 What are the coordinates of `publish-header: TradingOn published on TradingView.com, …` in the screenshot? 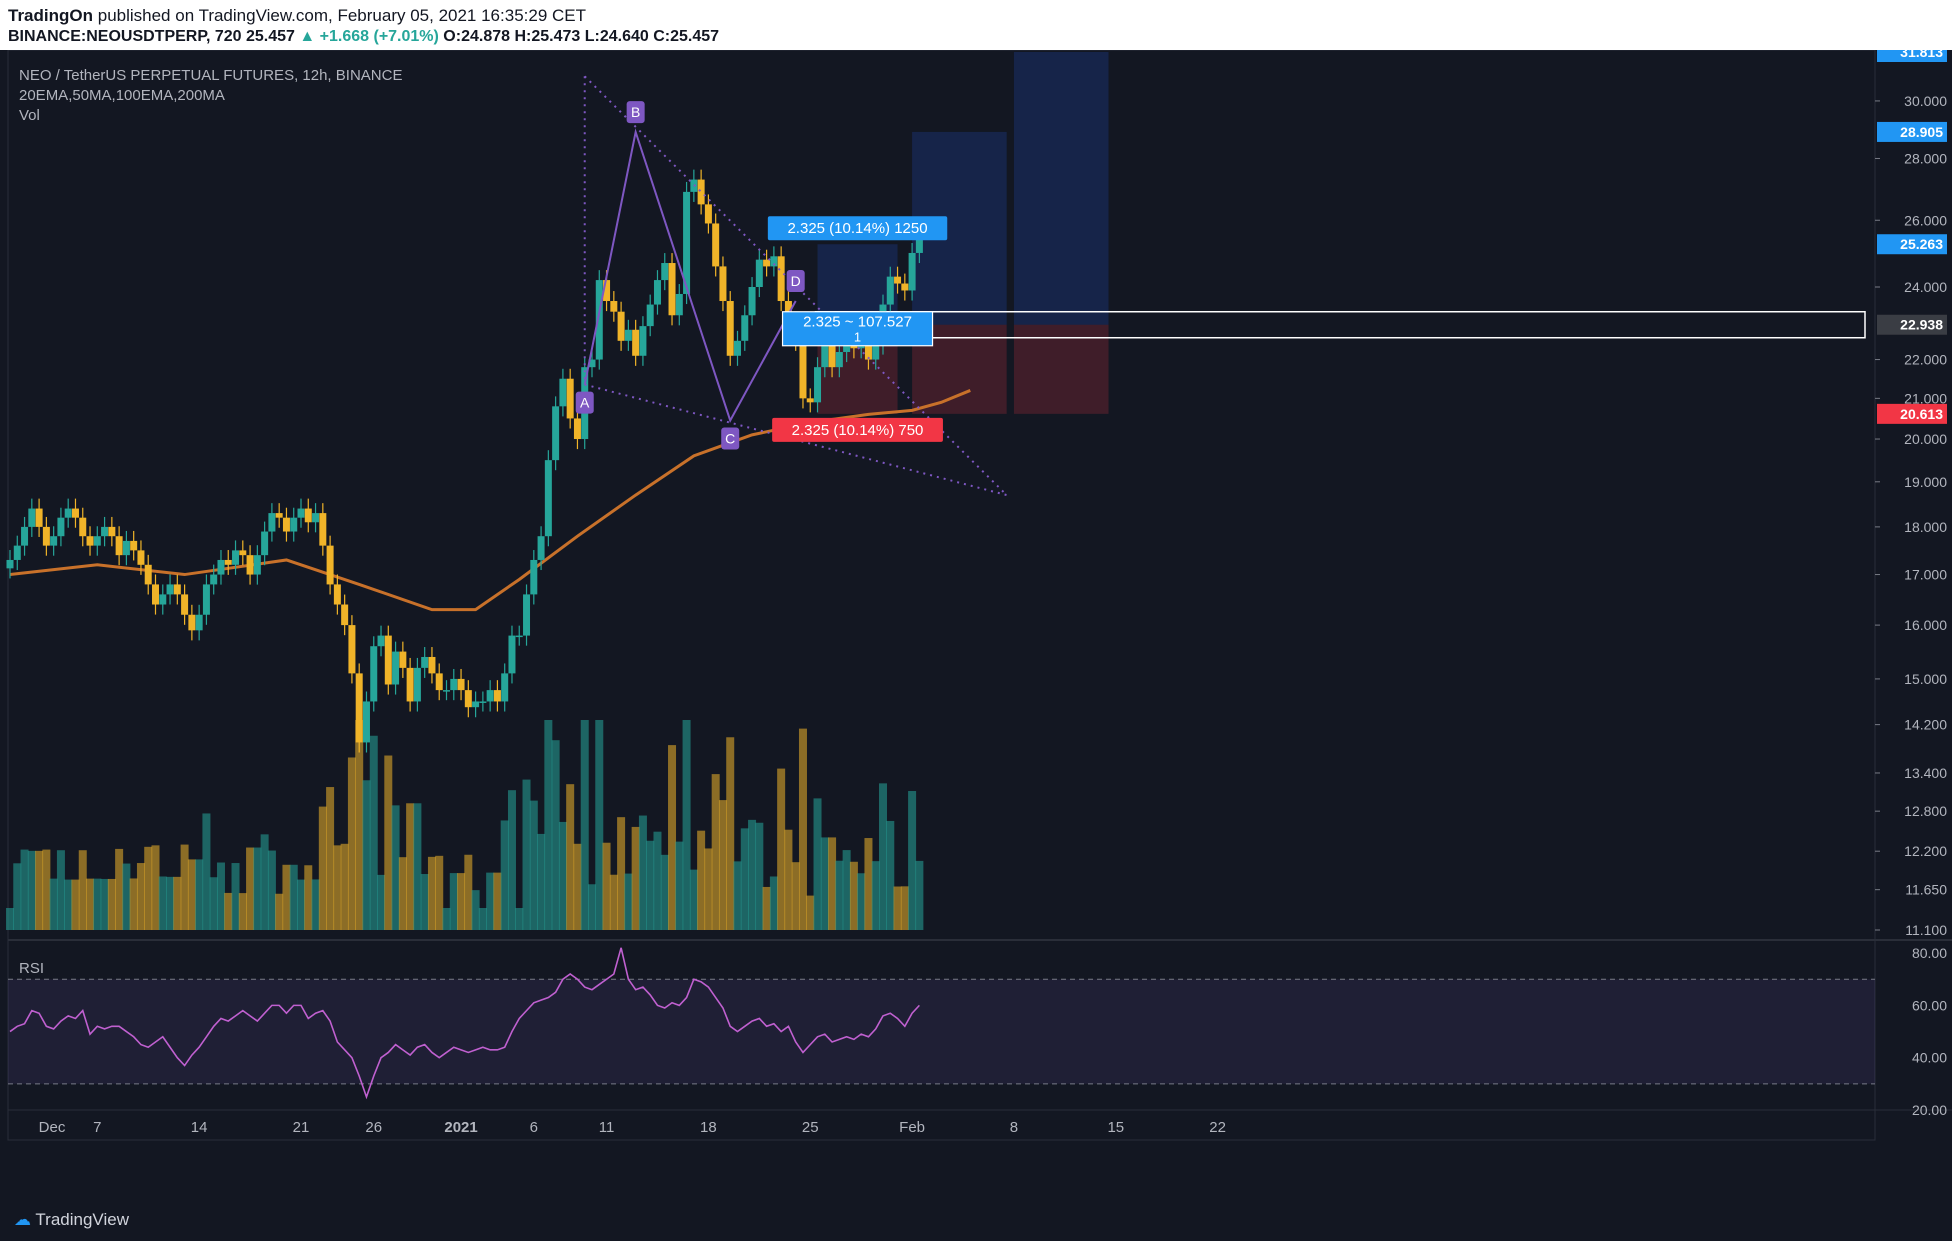 It's located at (976, 25).